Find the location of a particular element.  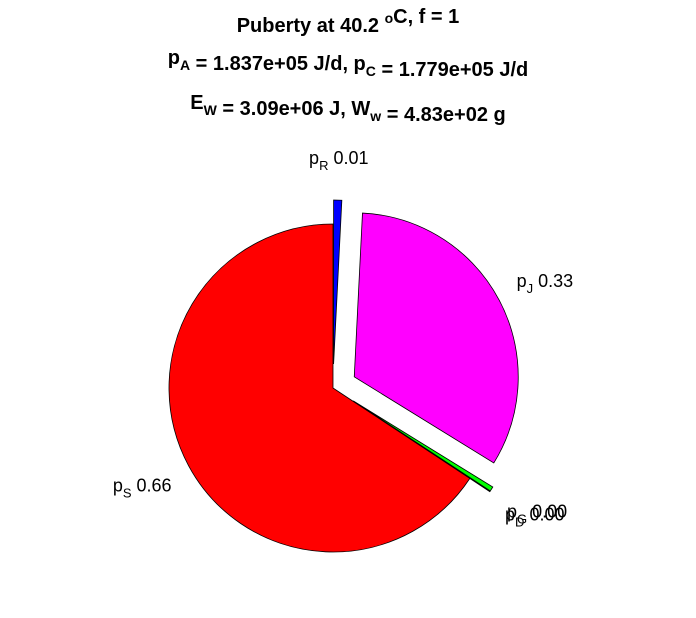

label-pS: pS 0.66 is located at coordinates (142, 488).